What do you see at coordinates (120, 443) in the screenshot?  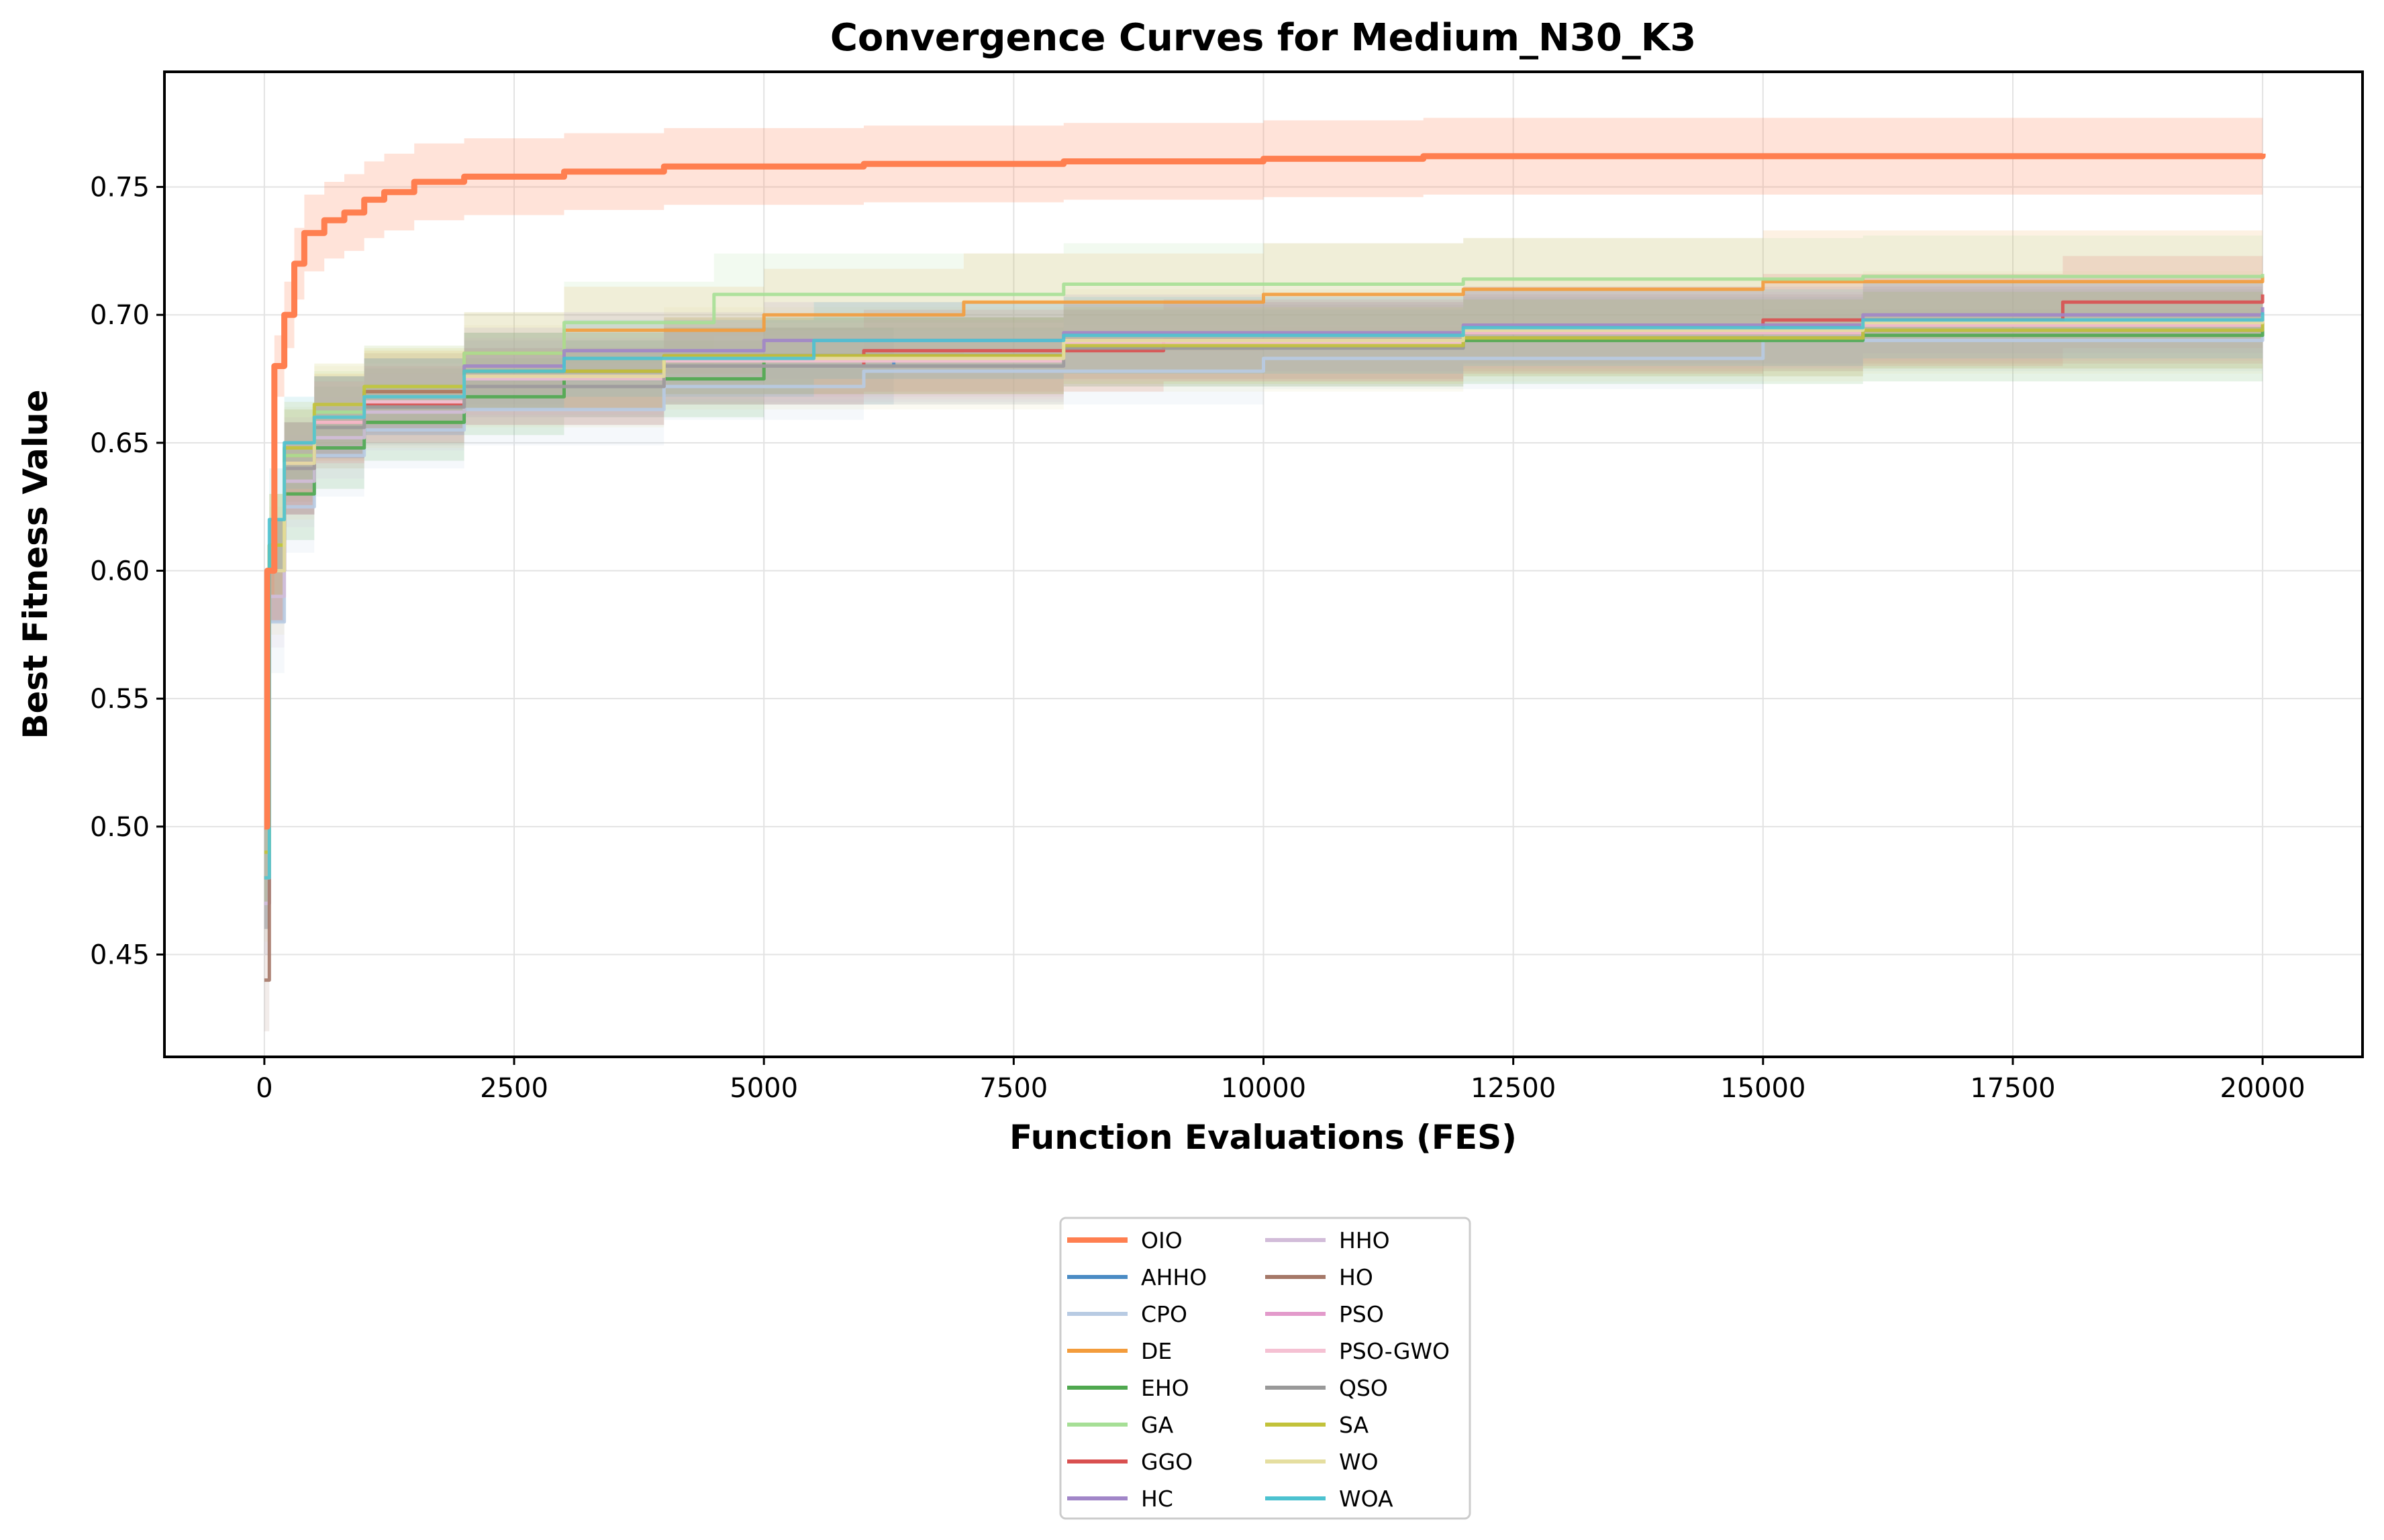 I see `y-tick-label: 0.65` at bounding box center [120, 443].